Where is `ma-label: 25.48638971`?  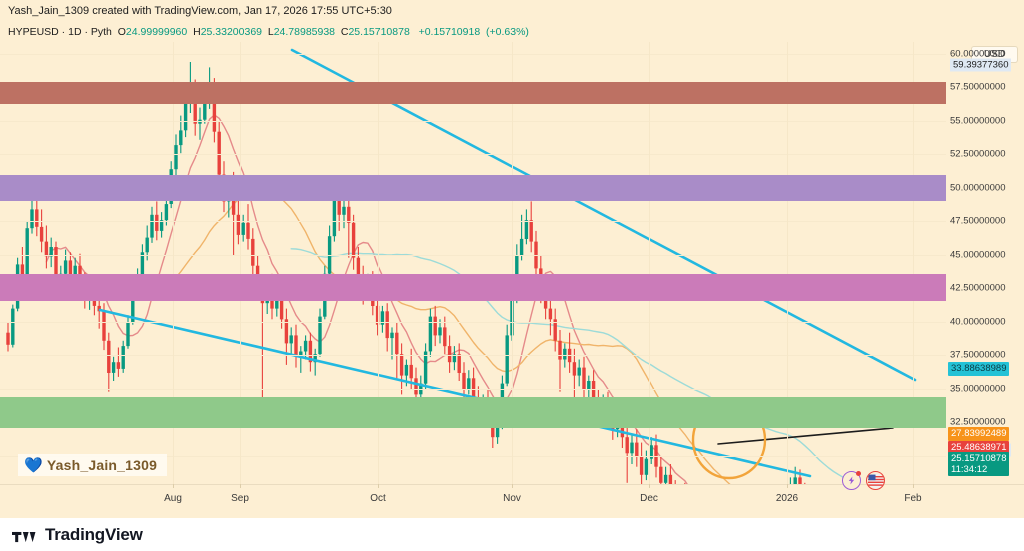 ma-label: 25.48638971 is located at coordinates (979, 448).